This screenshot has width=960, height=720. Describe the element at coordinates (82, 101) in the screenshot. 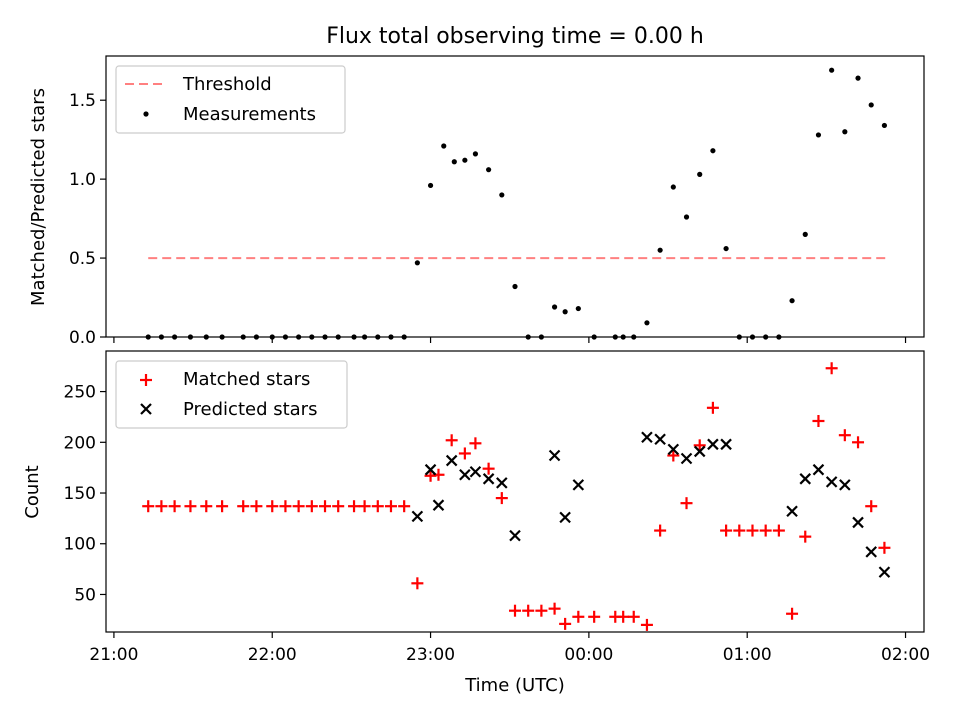

I see `top-ytick-label: 1.5` at that location.